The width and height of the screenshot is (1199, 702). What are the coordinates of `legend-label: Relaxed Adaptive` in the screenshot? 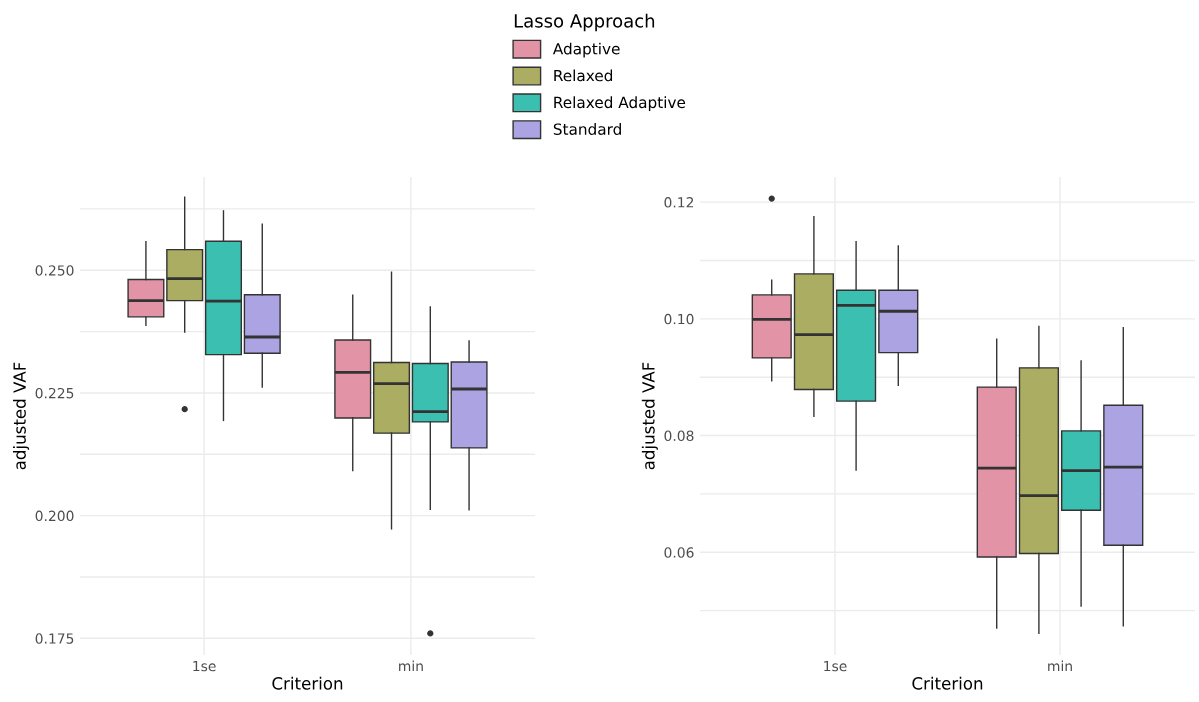 It's located at (620, 104).